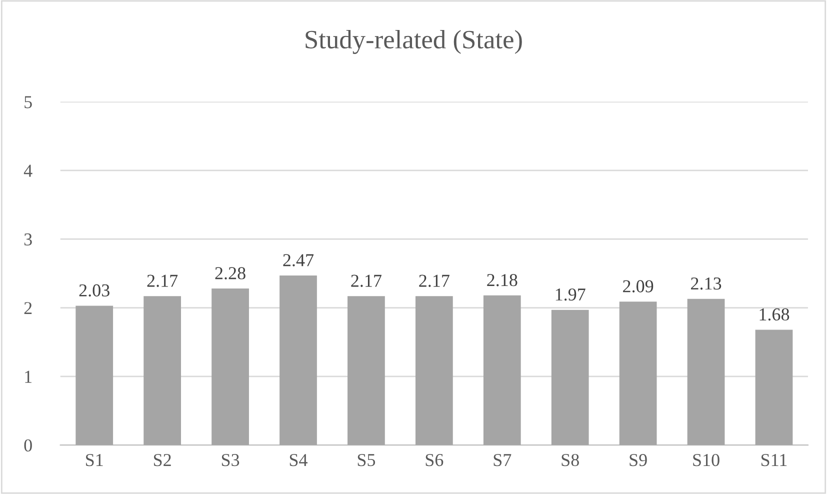 The image size is (827, 494). What do you see at coordinates (298, 260) in the screenshot?
I see `data-label: 2.47` at bounding box center [298, 260].